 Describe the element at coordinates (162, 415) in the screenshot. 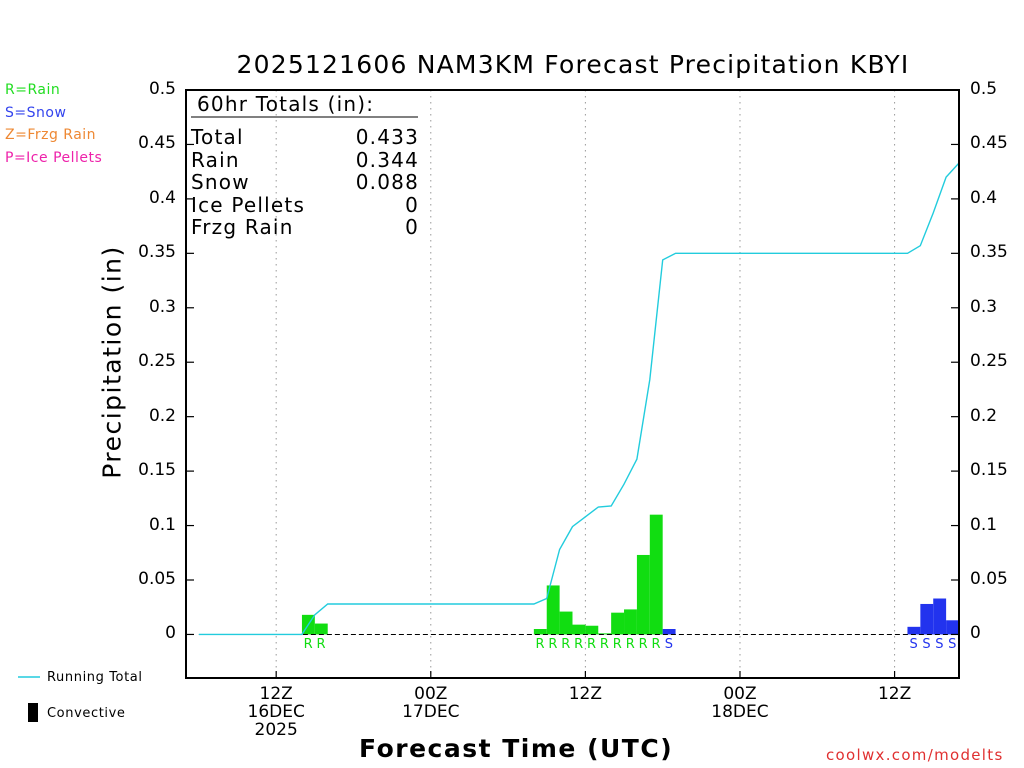

I see `y-tick-label-left: 0.2` at that location.